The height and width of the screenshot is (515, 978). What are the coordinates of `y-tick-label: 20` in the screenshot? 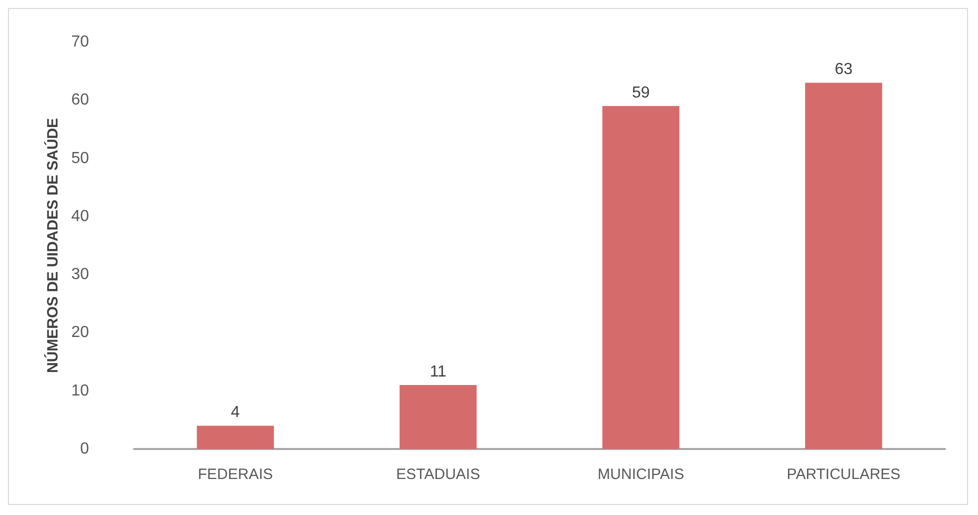 It's located at (80, 333).